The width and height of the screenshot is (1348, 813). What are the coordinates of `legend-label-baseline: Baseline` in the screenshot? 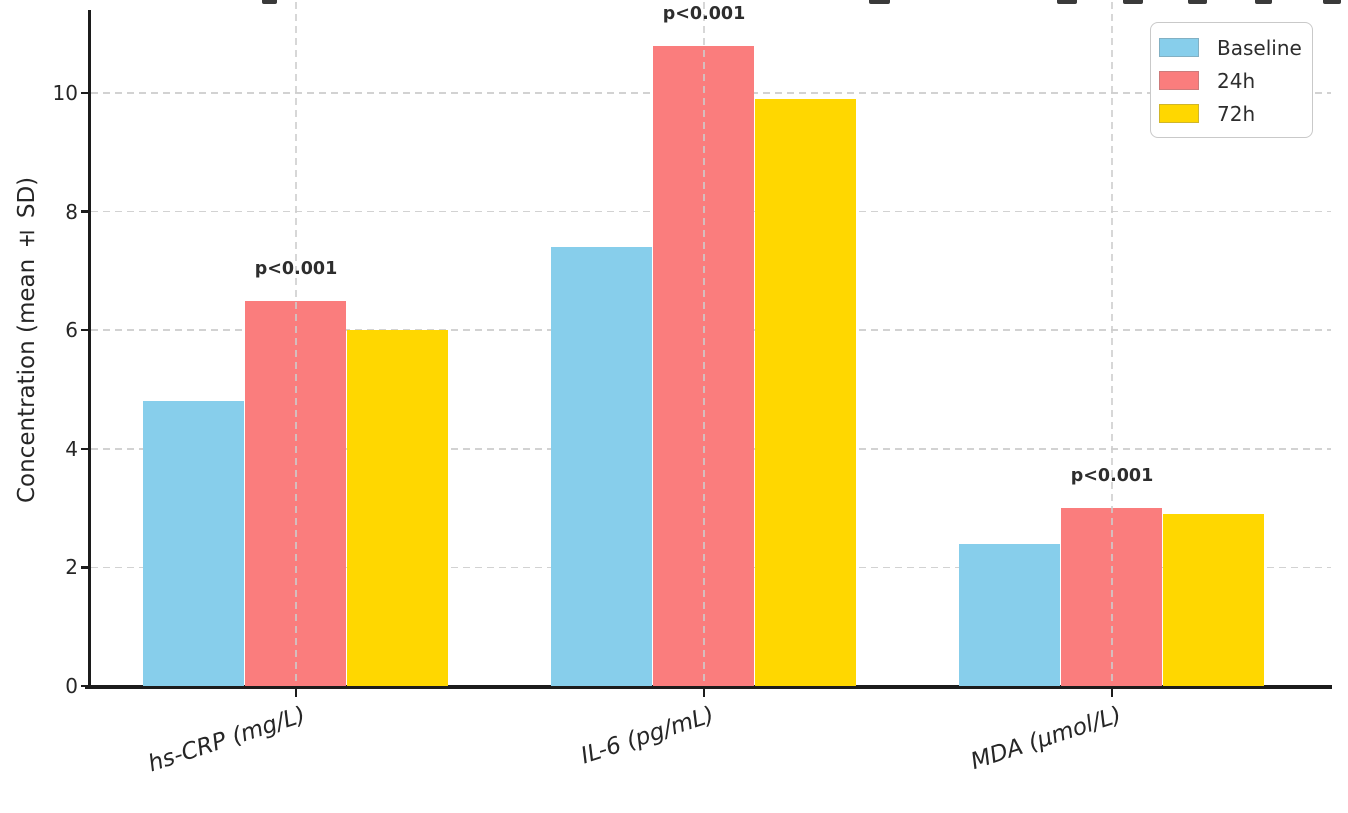 It's located at (1259, 47).